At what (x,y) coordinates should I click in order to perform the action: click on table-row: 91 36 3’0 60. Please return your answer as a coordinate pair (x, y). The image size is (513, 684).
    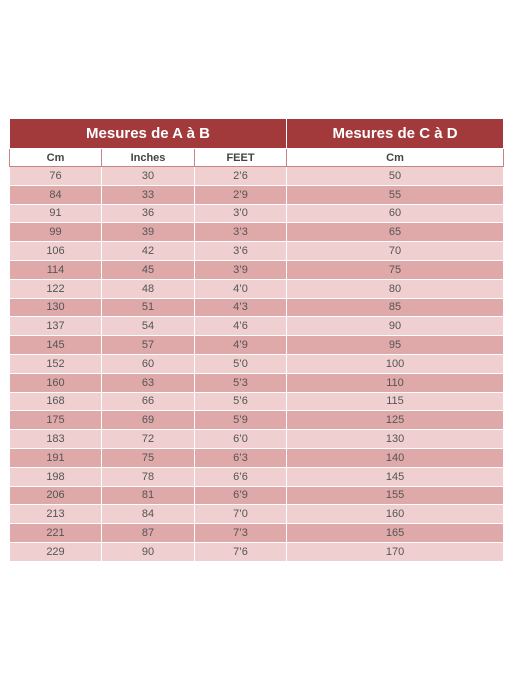
    Looking at the image, I should click on (257, 213).